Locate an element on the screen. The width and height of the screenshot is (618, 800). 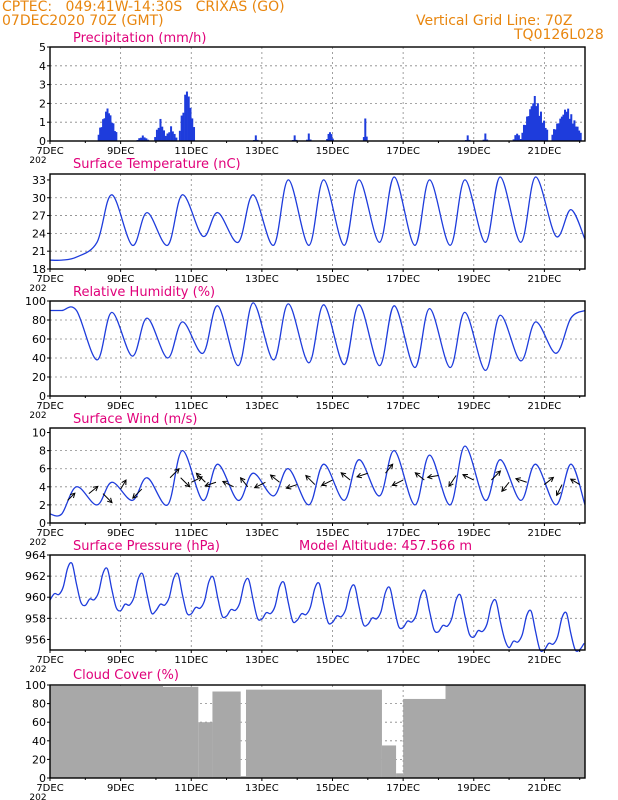
series-line is located at coordinates (317, 481).